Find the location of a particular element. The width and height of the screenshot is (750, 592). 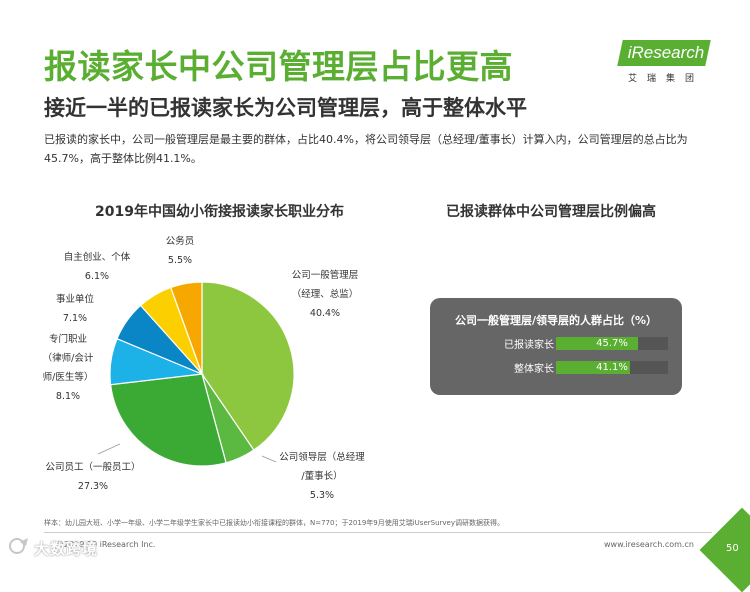

pie-label-staff: 公司员工（一般员工） 27.3% is located at coordinates (93, 477).